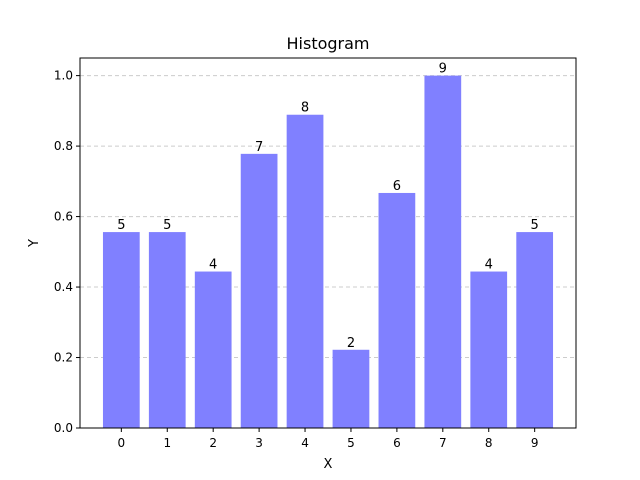  Describe the element at coordinates (63, 358) in the screenshot. I see `y-tick-label: 0.2` at that location.